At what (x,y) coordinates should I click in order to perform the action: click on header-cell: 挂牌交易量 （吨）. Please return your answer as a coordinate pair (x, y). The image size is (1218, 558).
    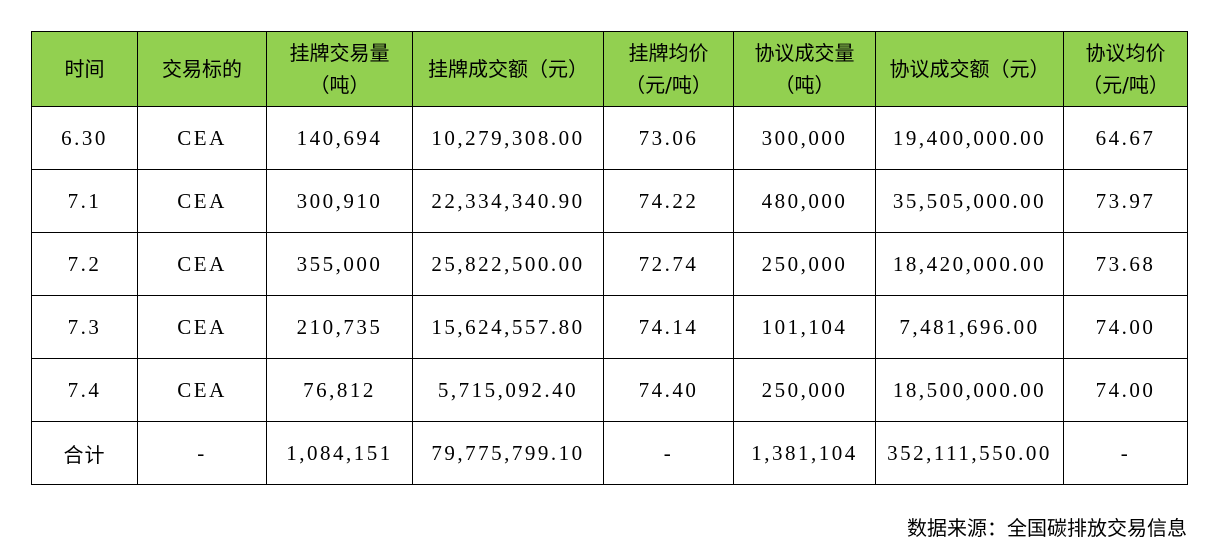
    Looking at the image, I should click on (339, 69).